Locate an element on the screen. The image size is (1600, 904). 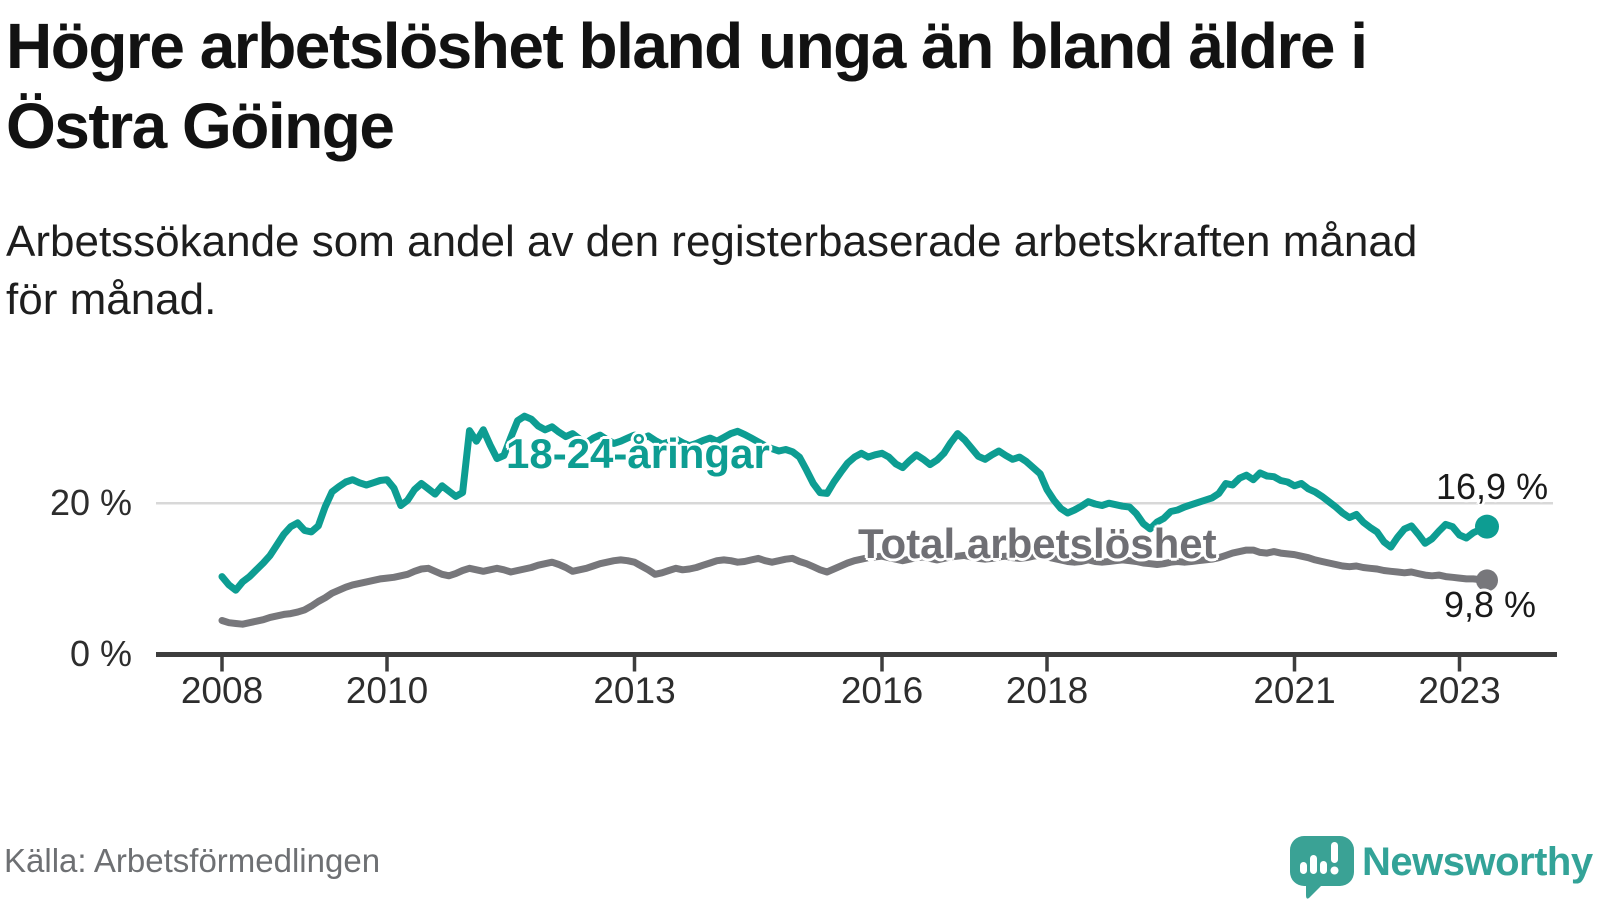
end-dot-youth is located at coordinates (1487, 526).